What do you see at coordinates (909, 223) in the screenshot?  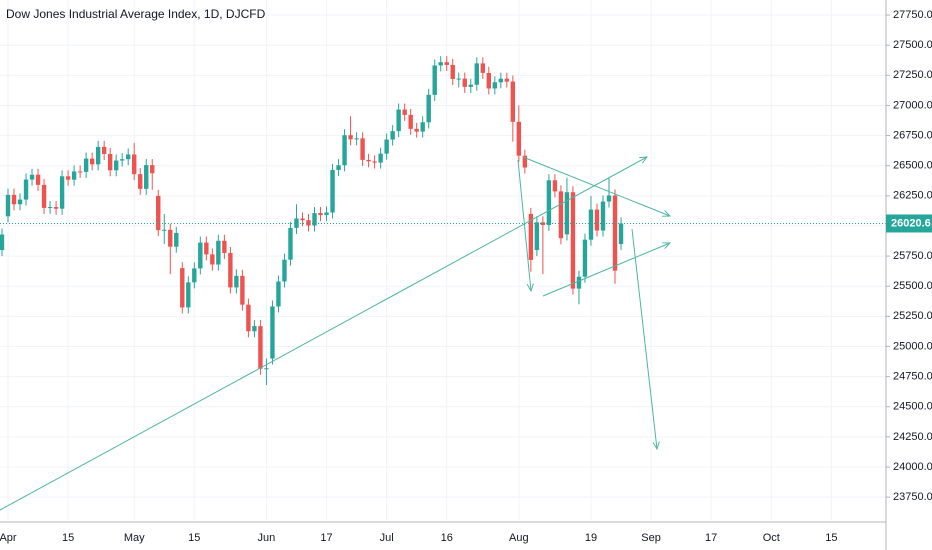 I see `last-price-box` at bounding box center [909, 223].